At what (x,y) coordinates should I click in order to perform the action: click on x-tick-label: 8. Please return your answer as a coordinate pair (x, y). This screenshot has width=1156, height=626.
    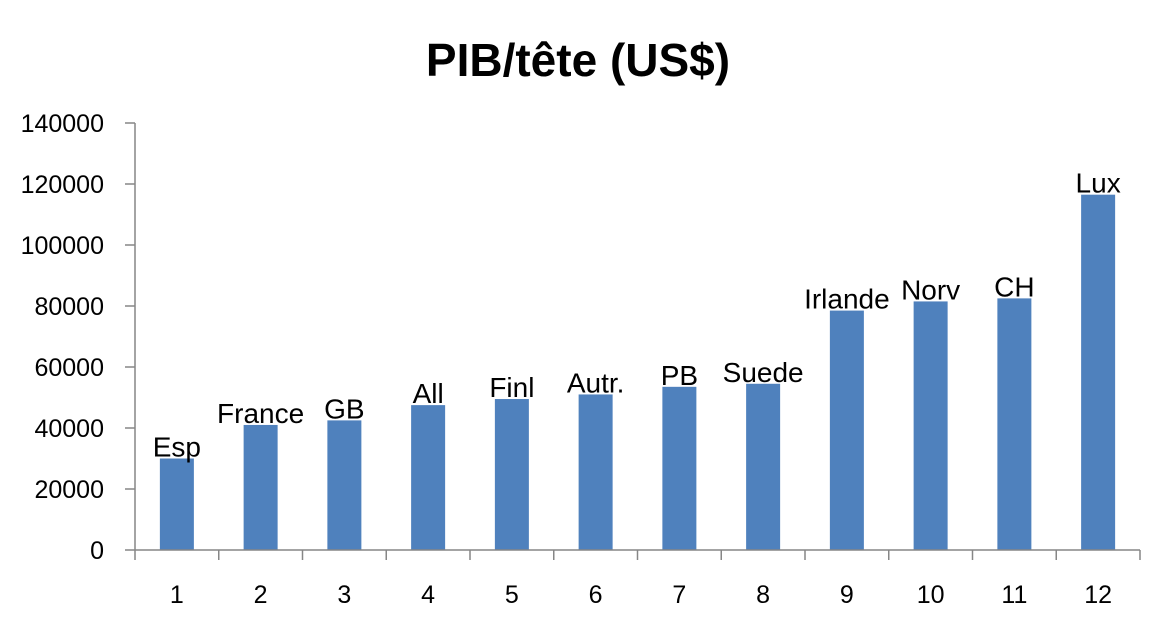
    Looking at the image, I should click on (763, 595).